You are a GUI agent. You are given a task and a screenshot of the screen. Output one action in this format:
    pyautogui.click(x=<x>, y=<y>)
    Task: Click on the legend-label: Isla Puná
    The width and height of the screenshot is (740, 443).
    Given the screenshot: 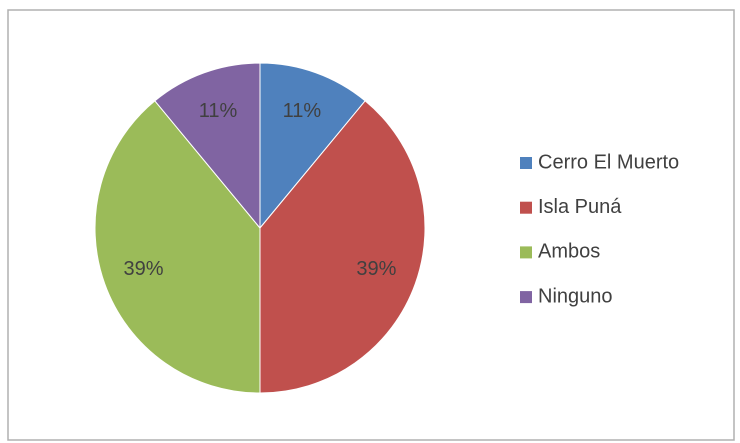 What is the action you would take?
    pyautogui.click(x=580, y=207)
    